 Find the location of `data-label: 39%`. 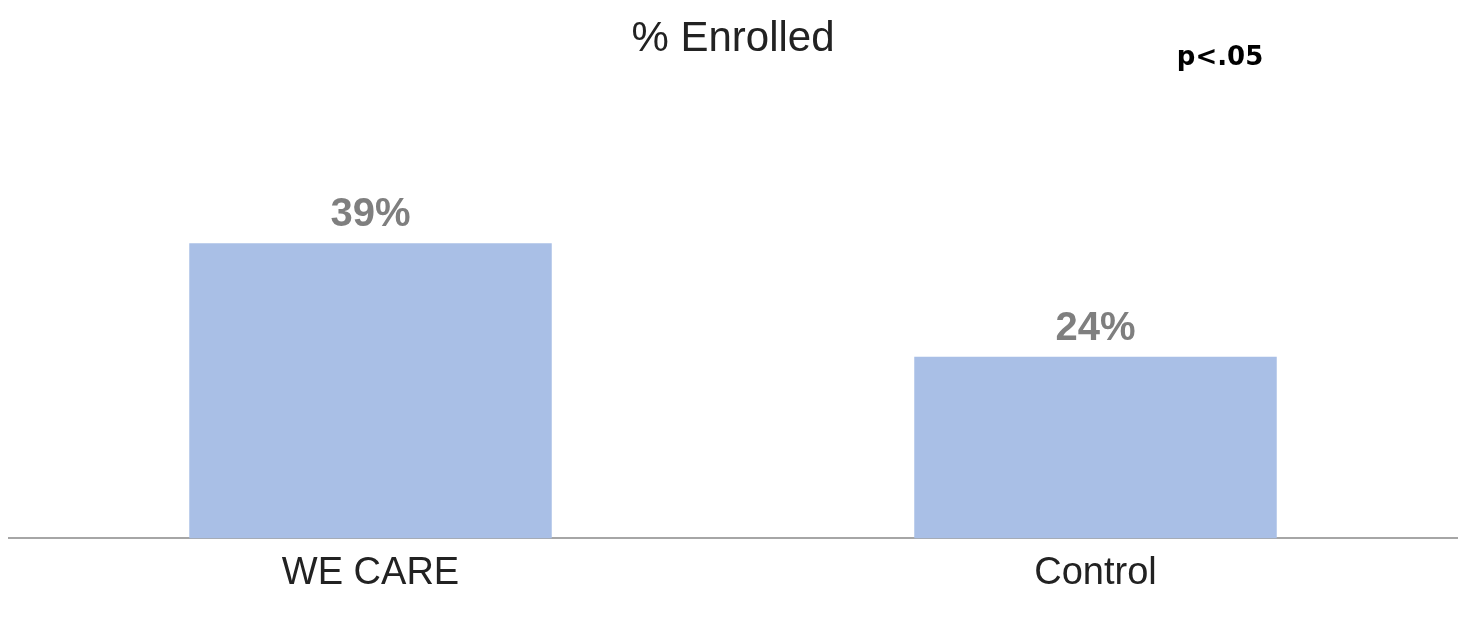

data-label: 39% is located at coordinates (370, 212).